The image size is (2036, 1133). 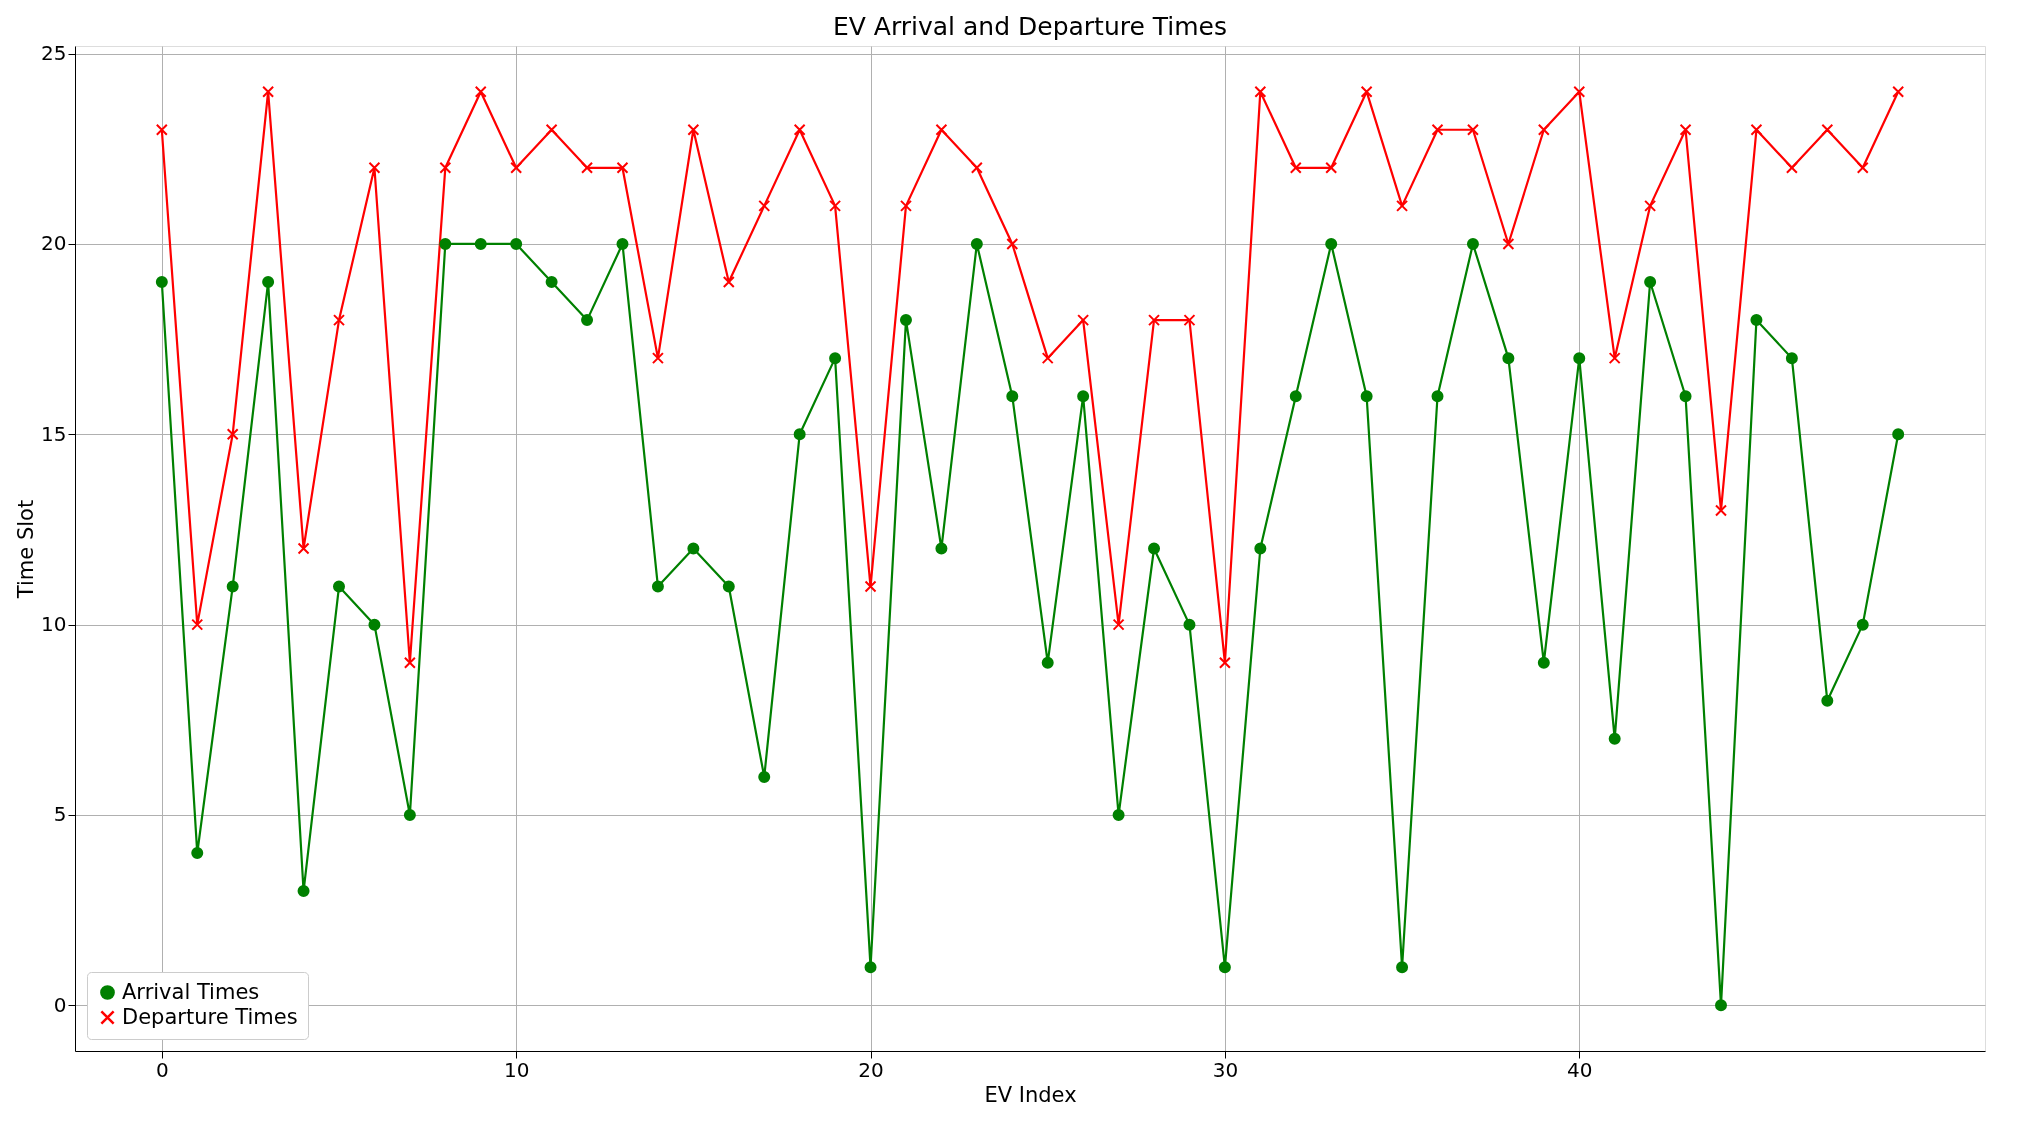 I want to click on chart-title: EV Arrival and Departure Times, so click(x=1030, y=26).